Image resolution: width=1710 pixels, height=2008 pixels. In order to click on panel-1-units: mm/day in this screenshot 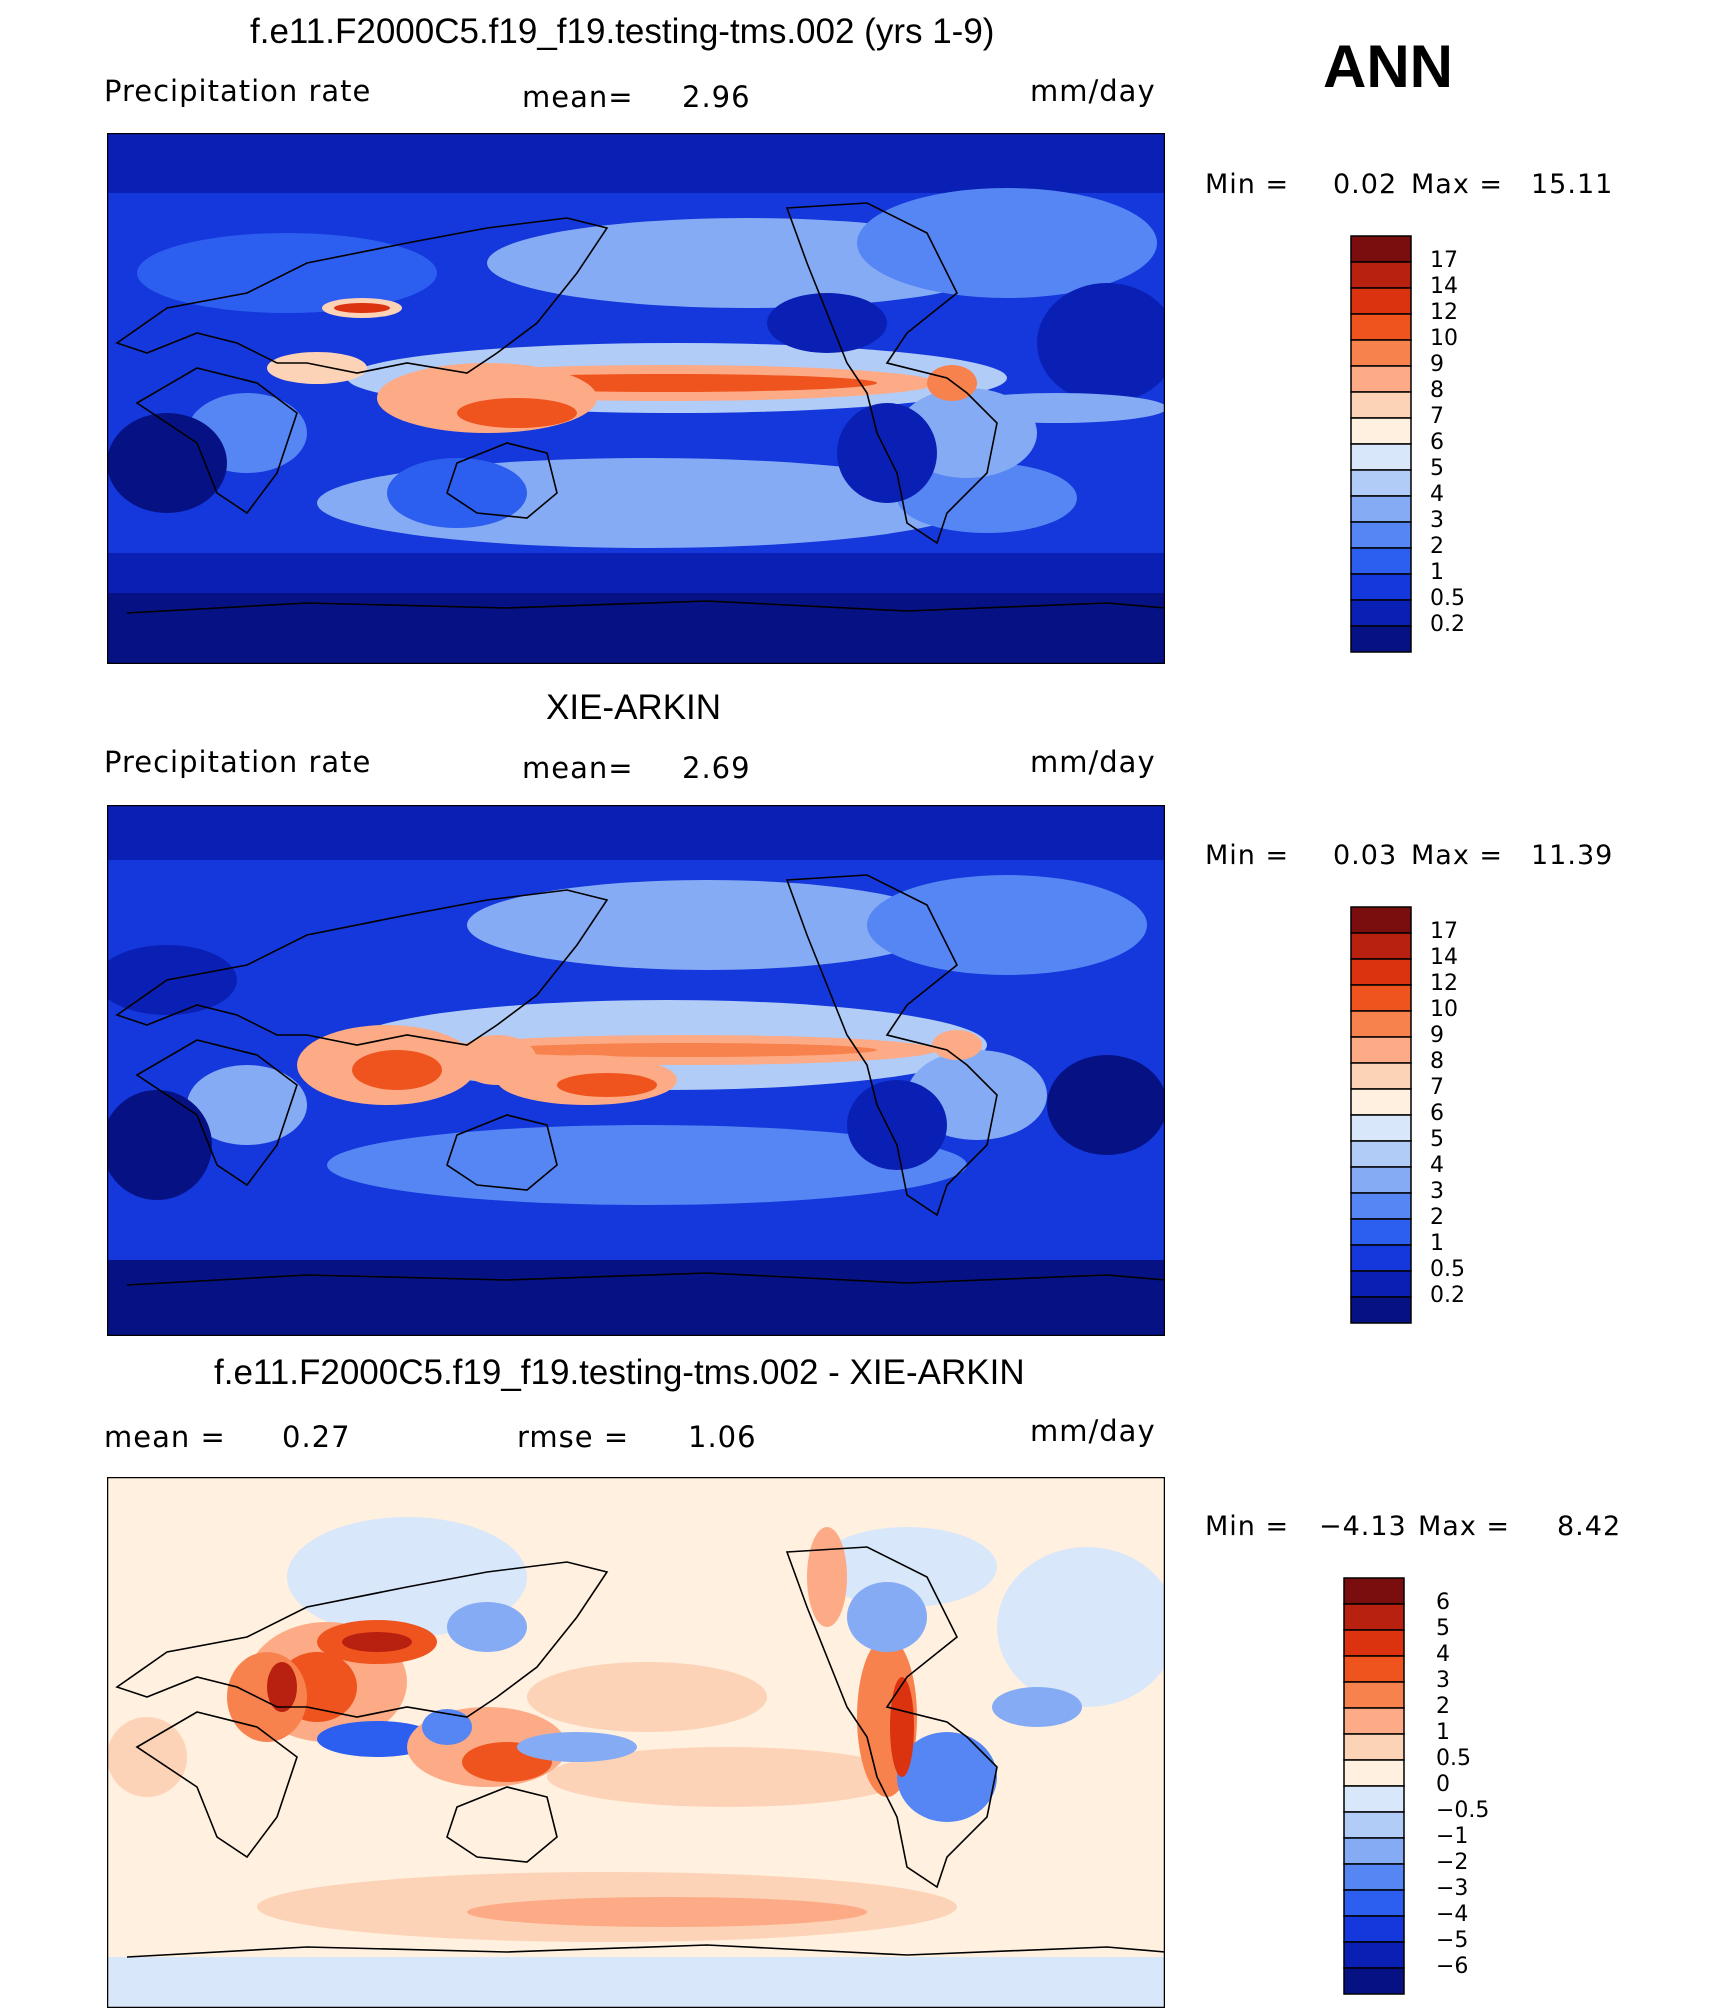, I will do `click(1093, 91)`.